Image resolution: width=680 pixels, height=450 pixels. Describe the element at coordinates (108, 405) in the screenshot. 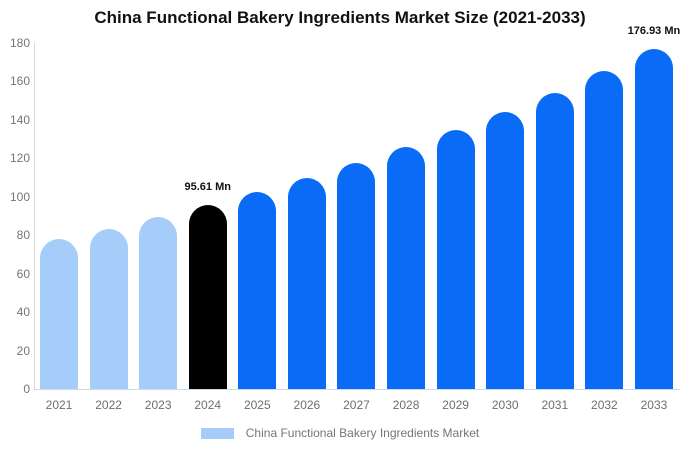

I see `x-axis-label-2022: 2022` at that location.